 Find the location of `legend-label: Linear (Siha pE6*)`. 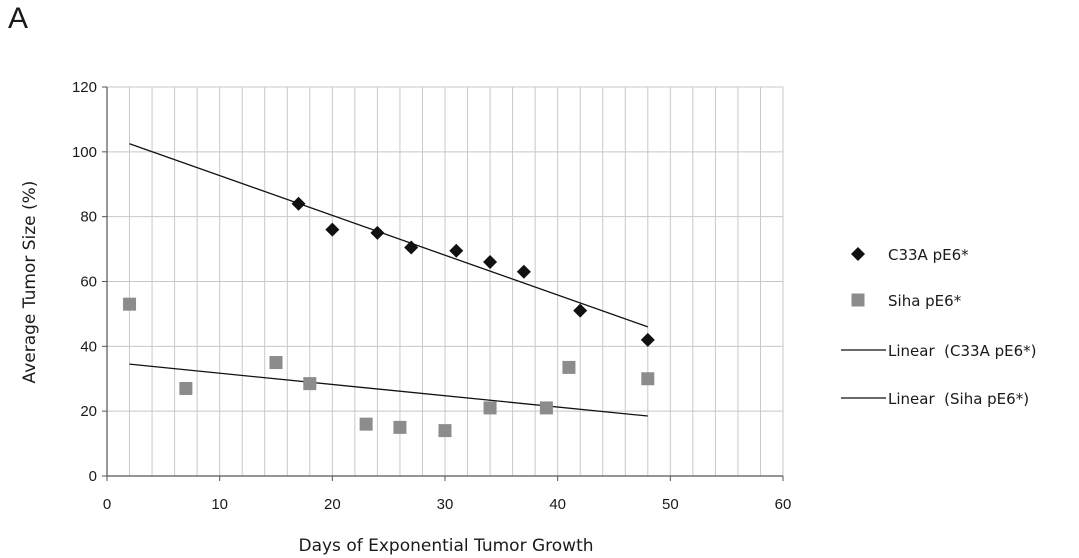

legend-label: Linear (Siha pE6*) is located at coordinates (958, 399).